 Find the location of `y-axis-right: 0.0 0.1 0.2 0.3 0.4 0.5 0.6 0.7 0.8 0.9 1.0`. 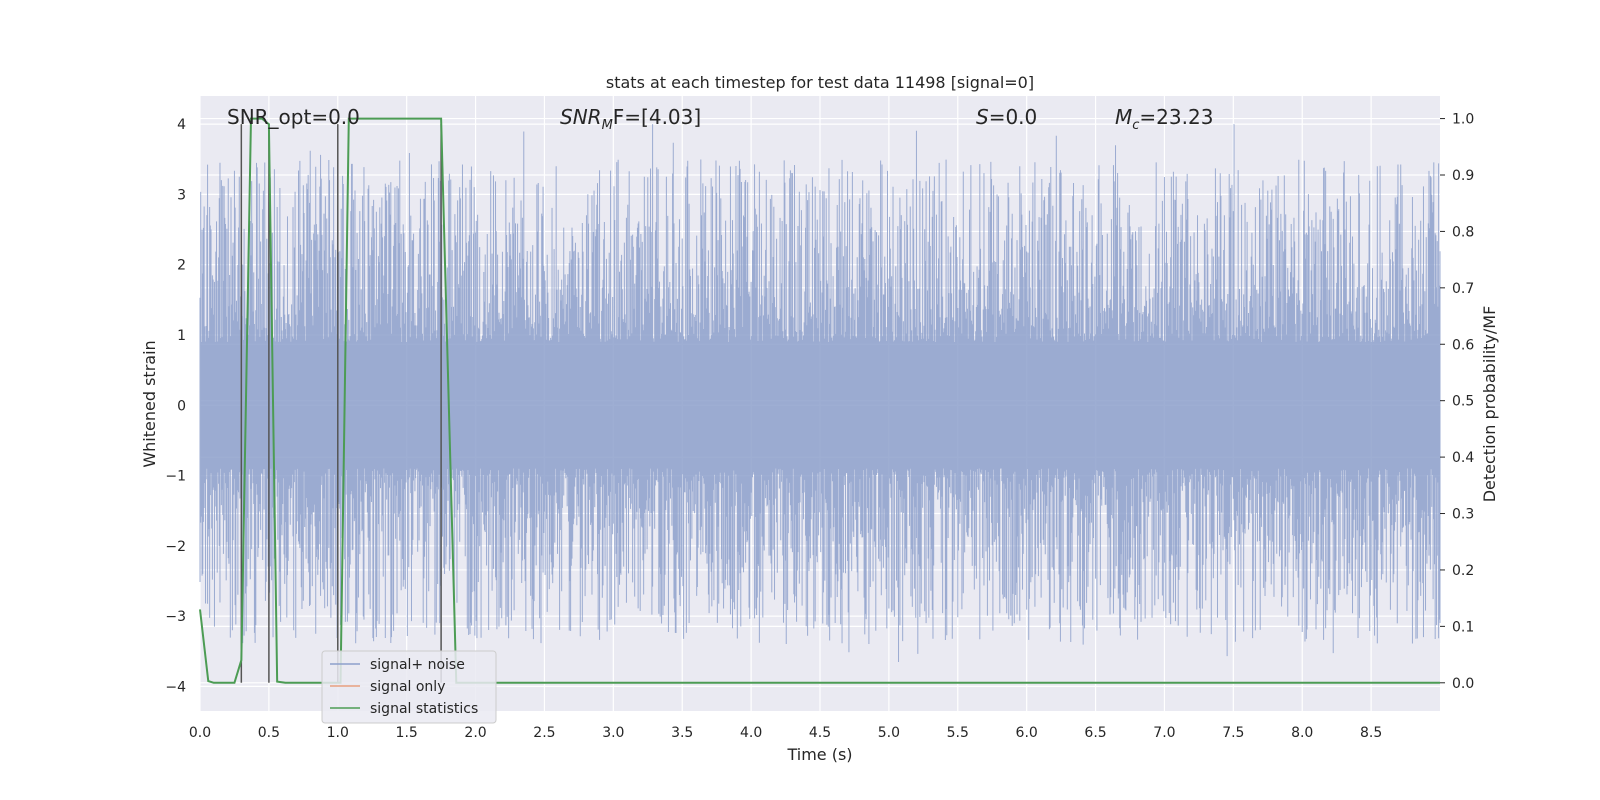

y-axis-right: 0.0 0.1 0.2 0.3 0.4 0.5 0.6 0.7 0.8 0.9 1.0 is located at coordinates (1457, 402).